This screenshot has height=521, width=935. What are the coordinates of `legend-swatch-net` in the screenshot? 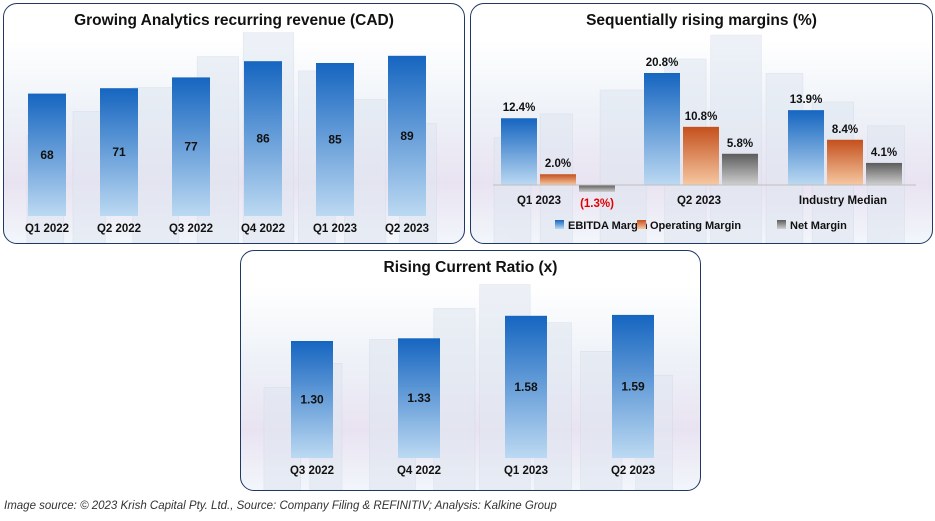 It's located at (781, 224).